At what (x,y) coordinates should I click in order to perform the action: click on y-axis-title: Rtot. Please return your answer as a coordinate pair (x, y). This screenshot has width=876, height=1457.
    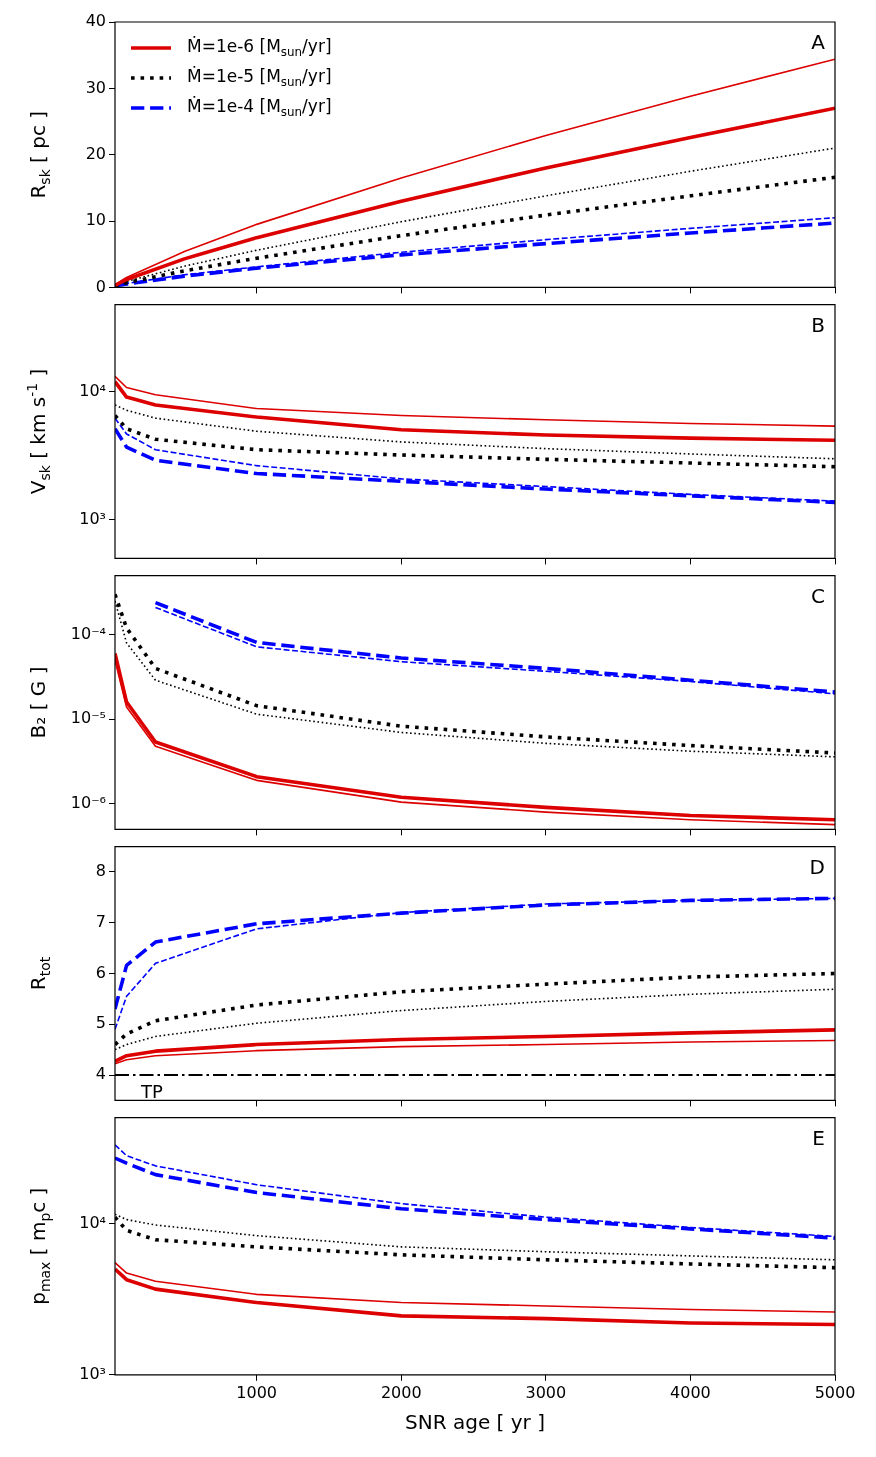
    Looking at the image, I should click on (39, 973).